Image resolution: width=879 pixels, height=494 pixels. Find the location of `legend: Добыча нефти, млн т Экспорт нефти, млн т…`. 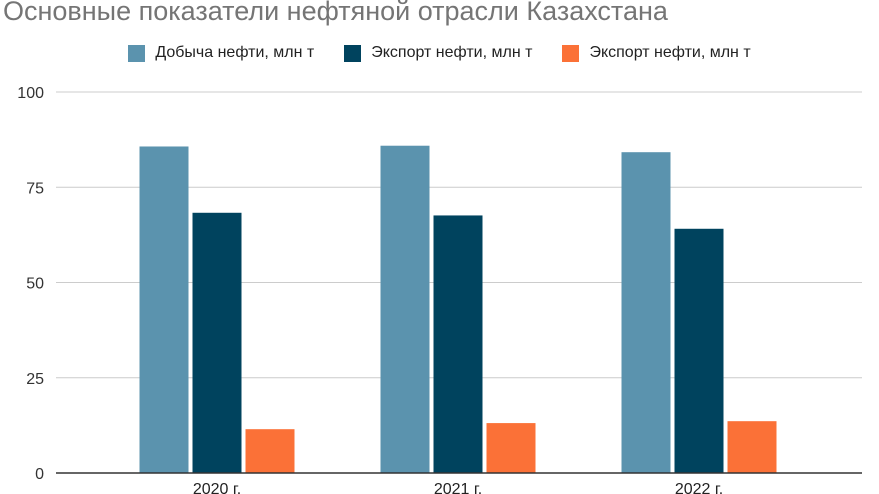

legend: Добыча нефти, млн т Экспорт нефти, млн т… is located at coordinates (439, 53).